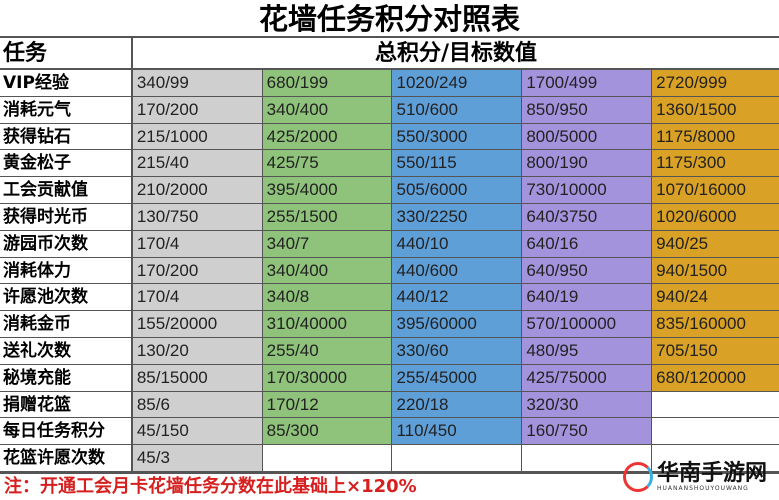 The height and width of the screenshot is (500, 779). I want to click on score-cell-tier3: 330/2250, so click(457, 216).